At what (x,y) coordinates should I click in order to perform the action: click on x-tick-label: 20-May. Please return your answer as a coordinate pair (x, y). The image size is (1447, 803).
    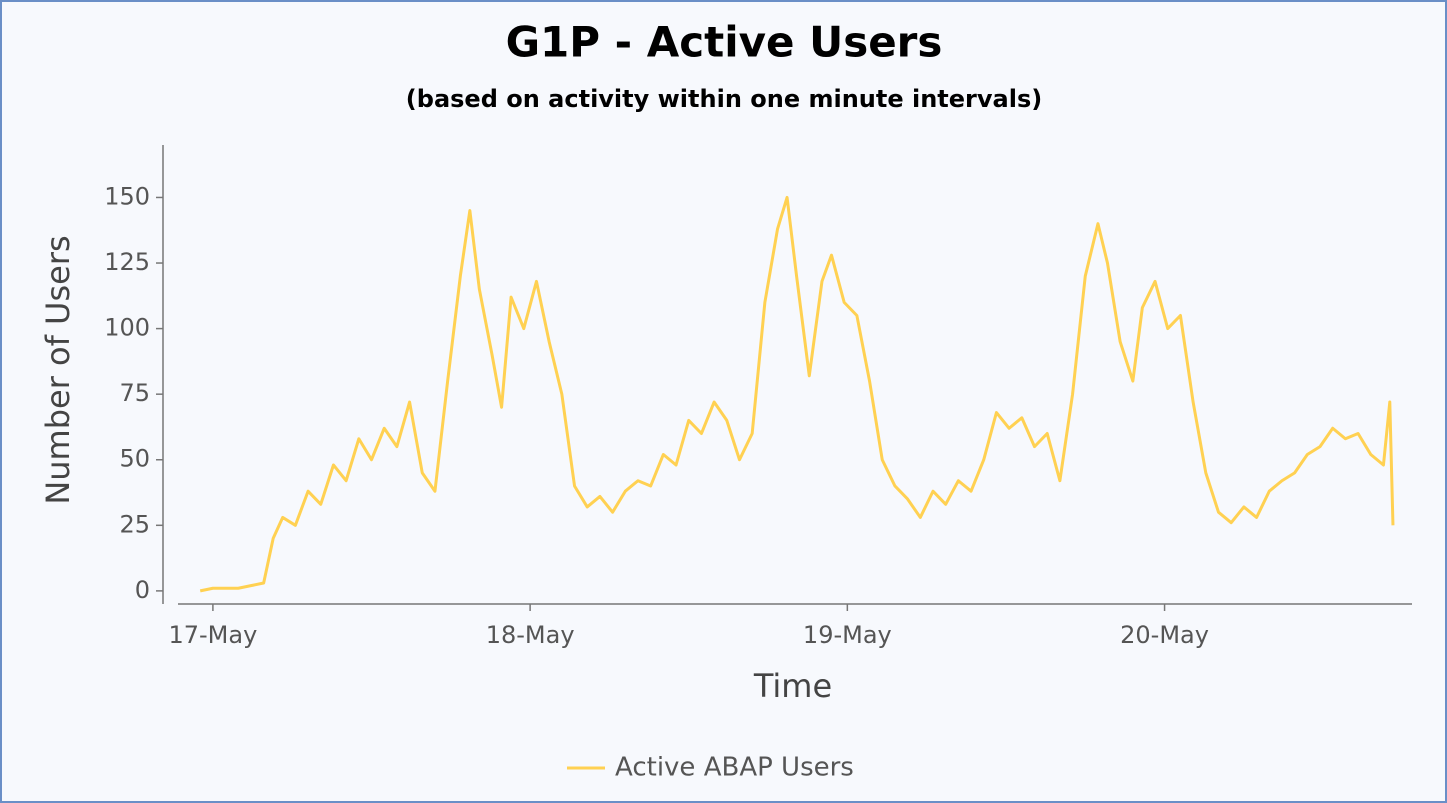
    Looking at the image, I should click on (1164, 635).